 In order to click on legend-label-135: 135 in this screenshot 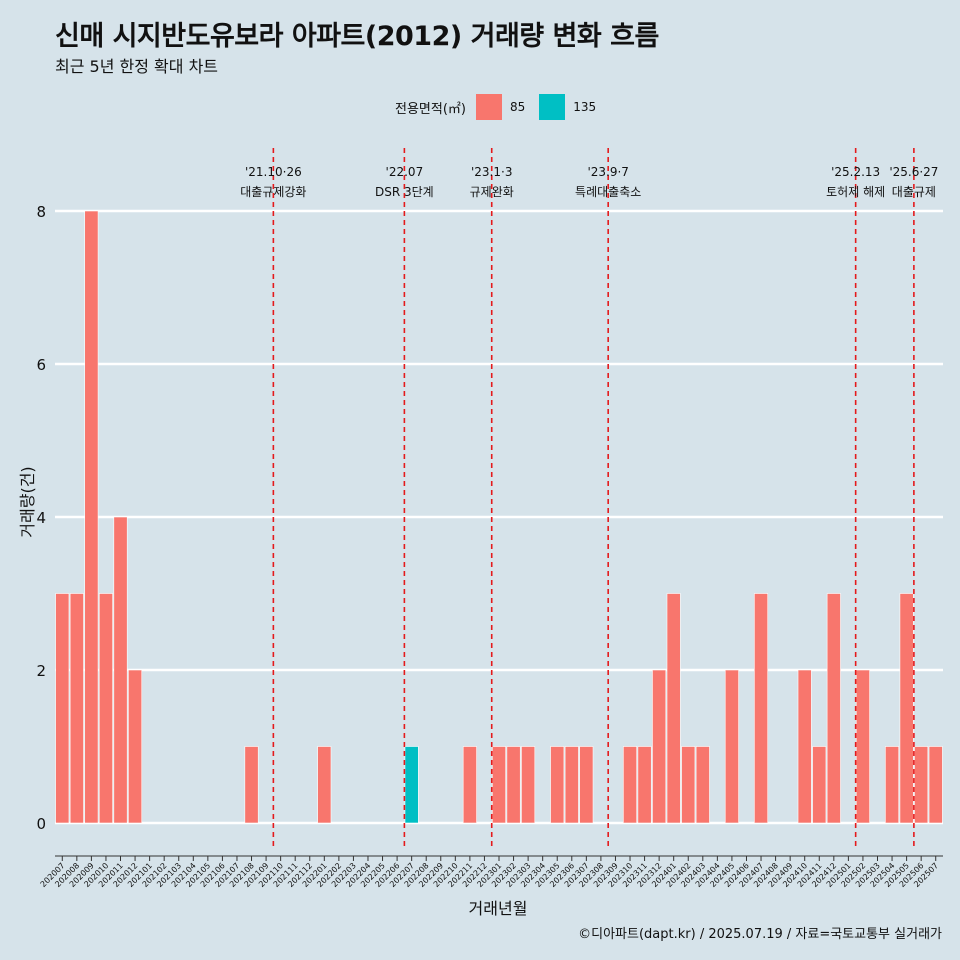, I will do `click(585, 107)`.